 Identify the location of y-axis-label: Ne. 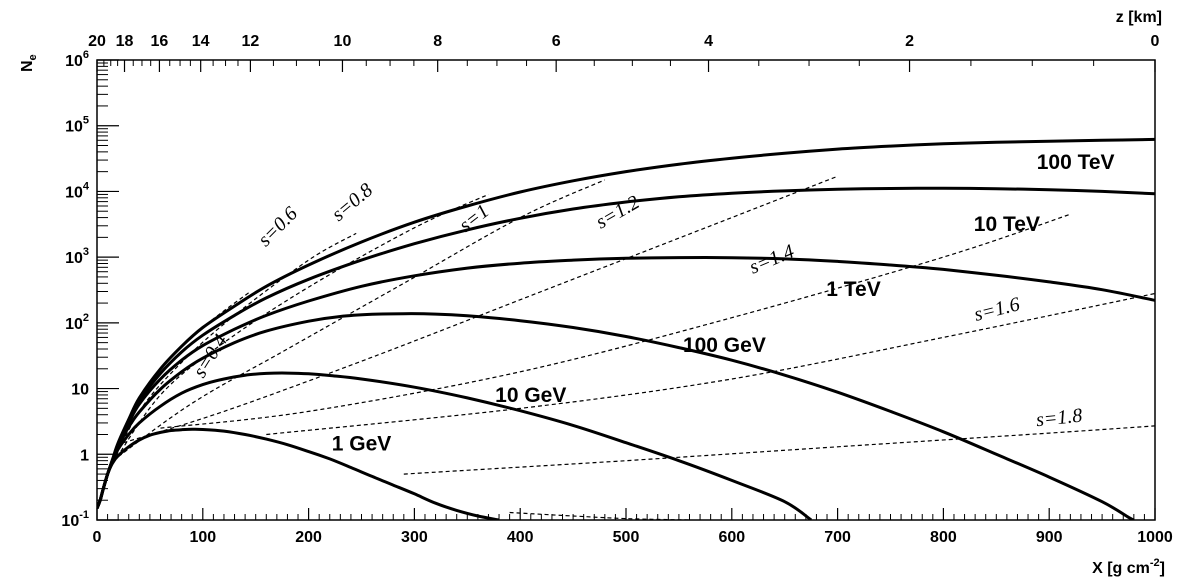
(29, 63).